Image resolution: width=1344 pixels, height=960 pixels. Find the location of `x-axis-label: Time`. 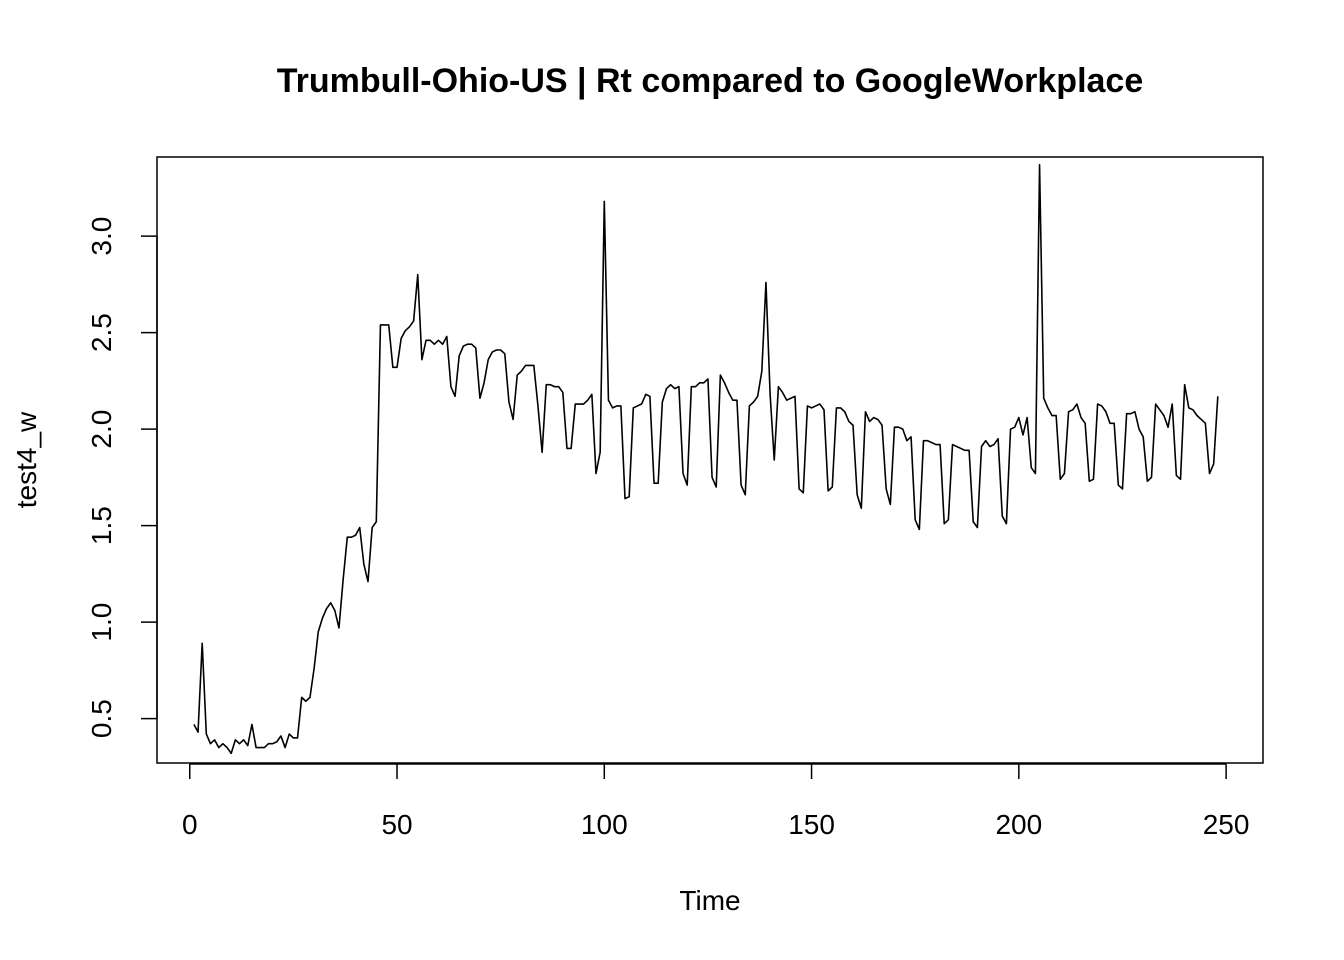

x-axis-label: Time is located at coordinates (709, 900).